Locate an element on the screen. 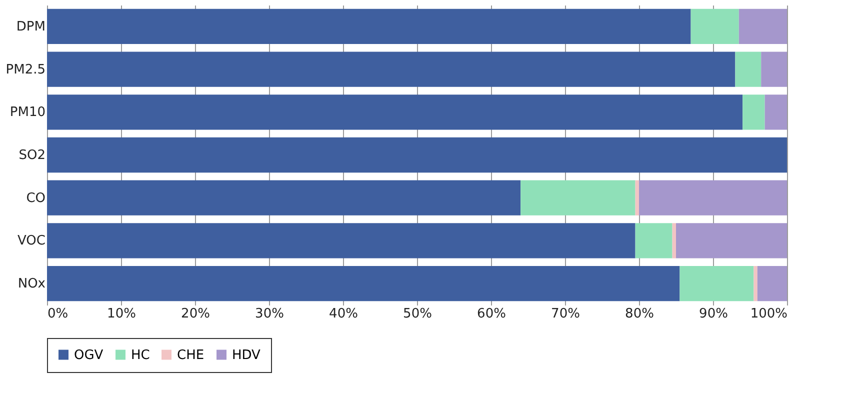 Image resolution: width=856 pixels, height=401 pixels. x-tick-label: 100% is located at coordinates (769, 314).